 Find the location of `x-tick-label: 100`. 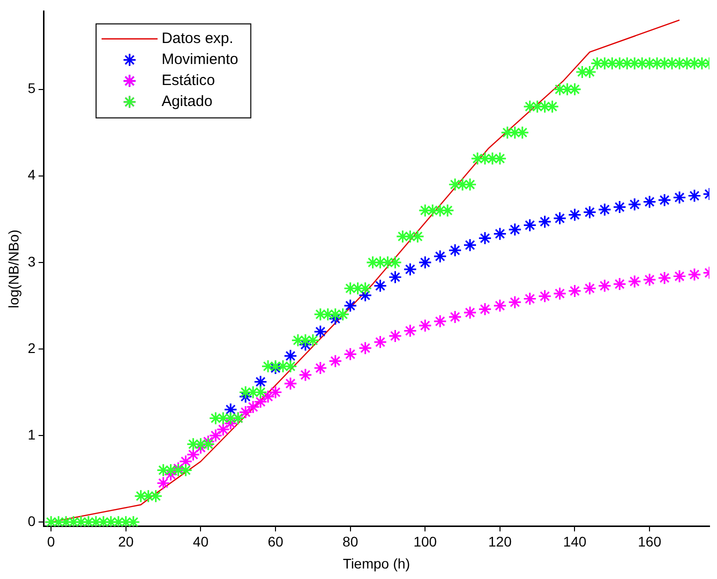

x-tick-label: 100 is located at coordinates (425, 542).